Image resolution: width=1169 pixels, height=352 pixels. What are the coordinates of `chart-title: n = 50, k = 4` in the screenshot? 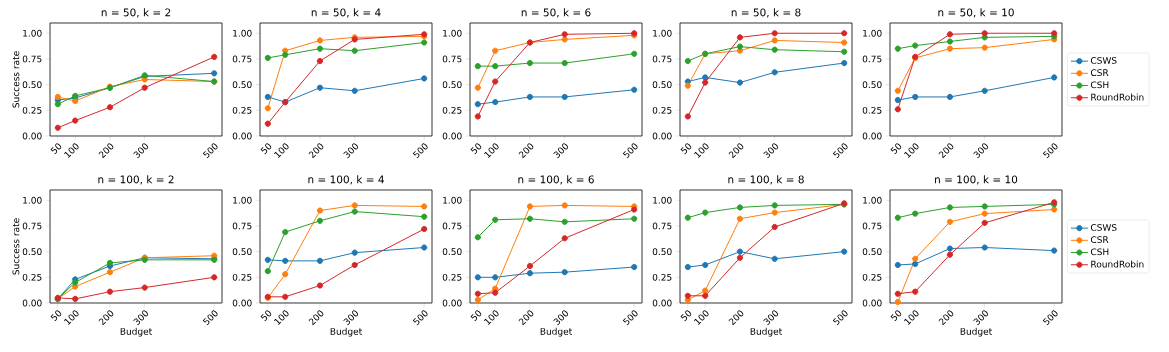 It's located at (346, 13).